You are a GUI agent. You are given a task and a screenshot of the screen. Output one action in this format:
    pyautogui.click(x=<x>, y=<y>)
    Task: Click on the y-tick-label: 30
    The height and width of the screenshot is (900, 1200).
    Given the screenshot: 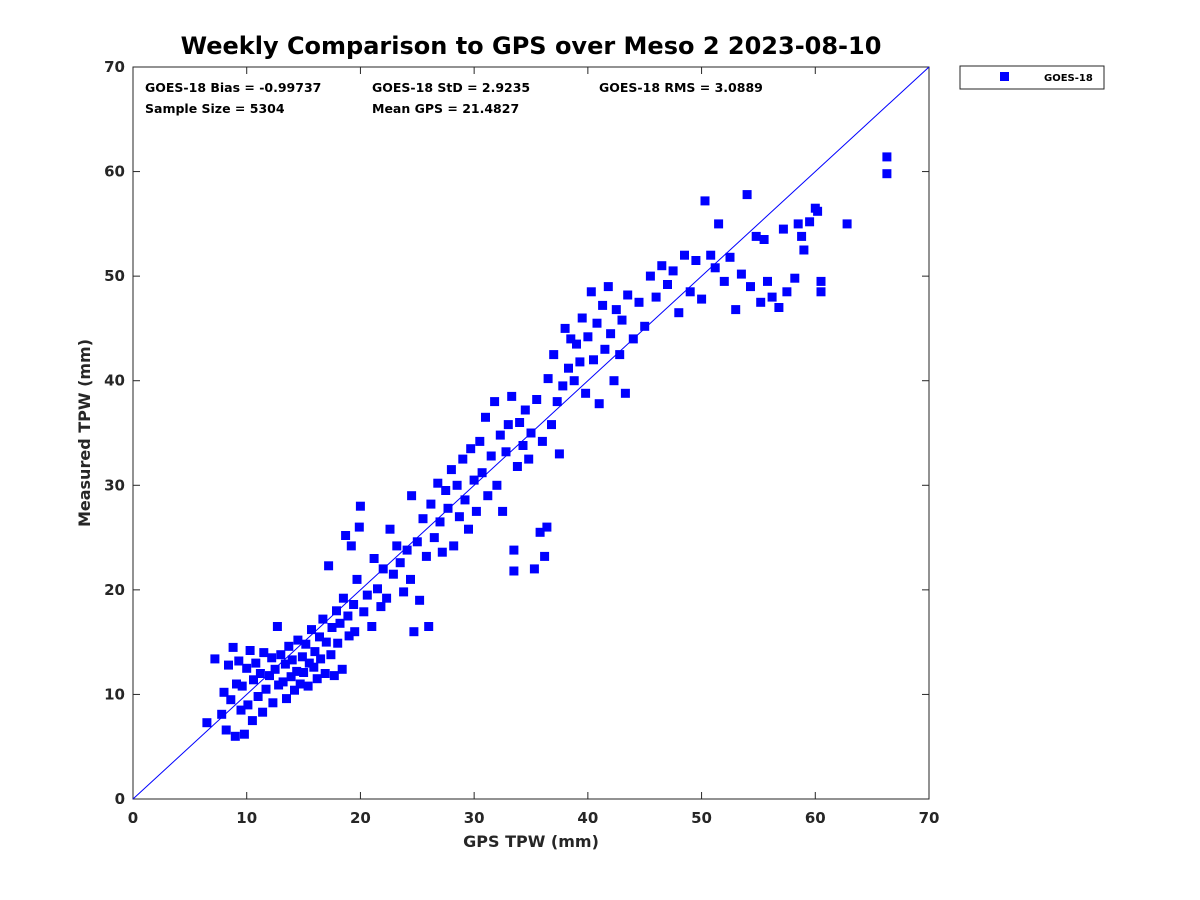 What is the action you would take?
    pyautogui.click(x=114, y=485)
    